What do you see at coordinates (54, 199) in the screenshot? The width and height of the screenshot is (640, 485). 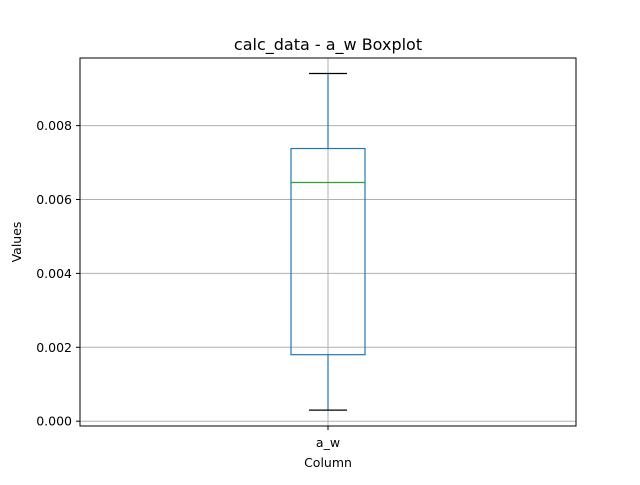 I see `y-tick-label: 0.006` at bounding box center [54, 199].